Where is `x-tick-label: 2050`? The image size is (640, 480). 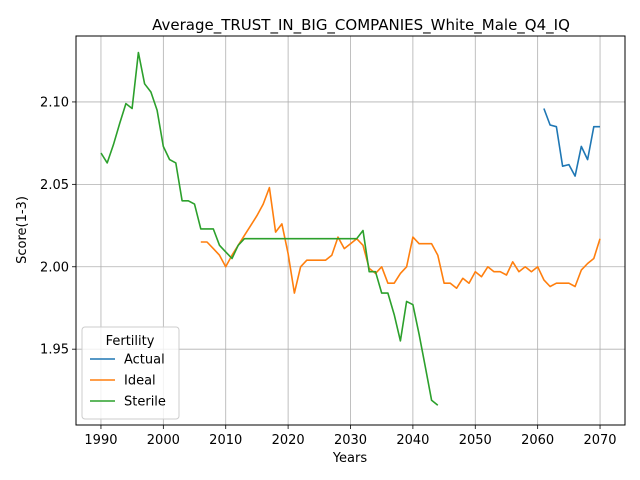
x-tick-label: 2050 is located at coordinates (475, 440).